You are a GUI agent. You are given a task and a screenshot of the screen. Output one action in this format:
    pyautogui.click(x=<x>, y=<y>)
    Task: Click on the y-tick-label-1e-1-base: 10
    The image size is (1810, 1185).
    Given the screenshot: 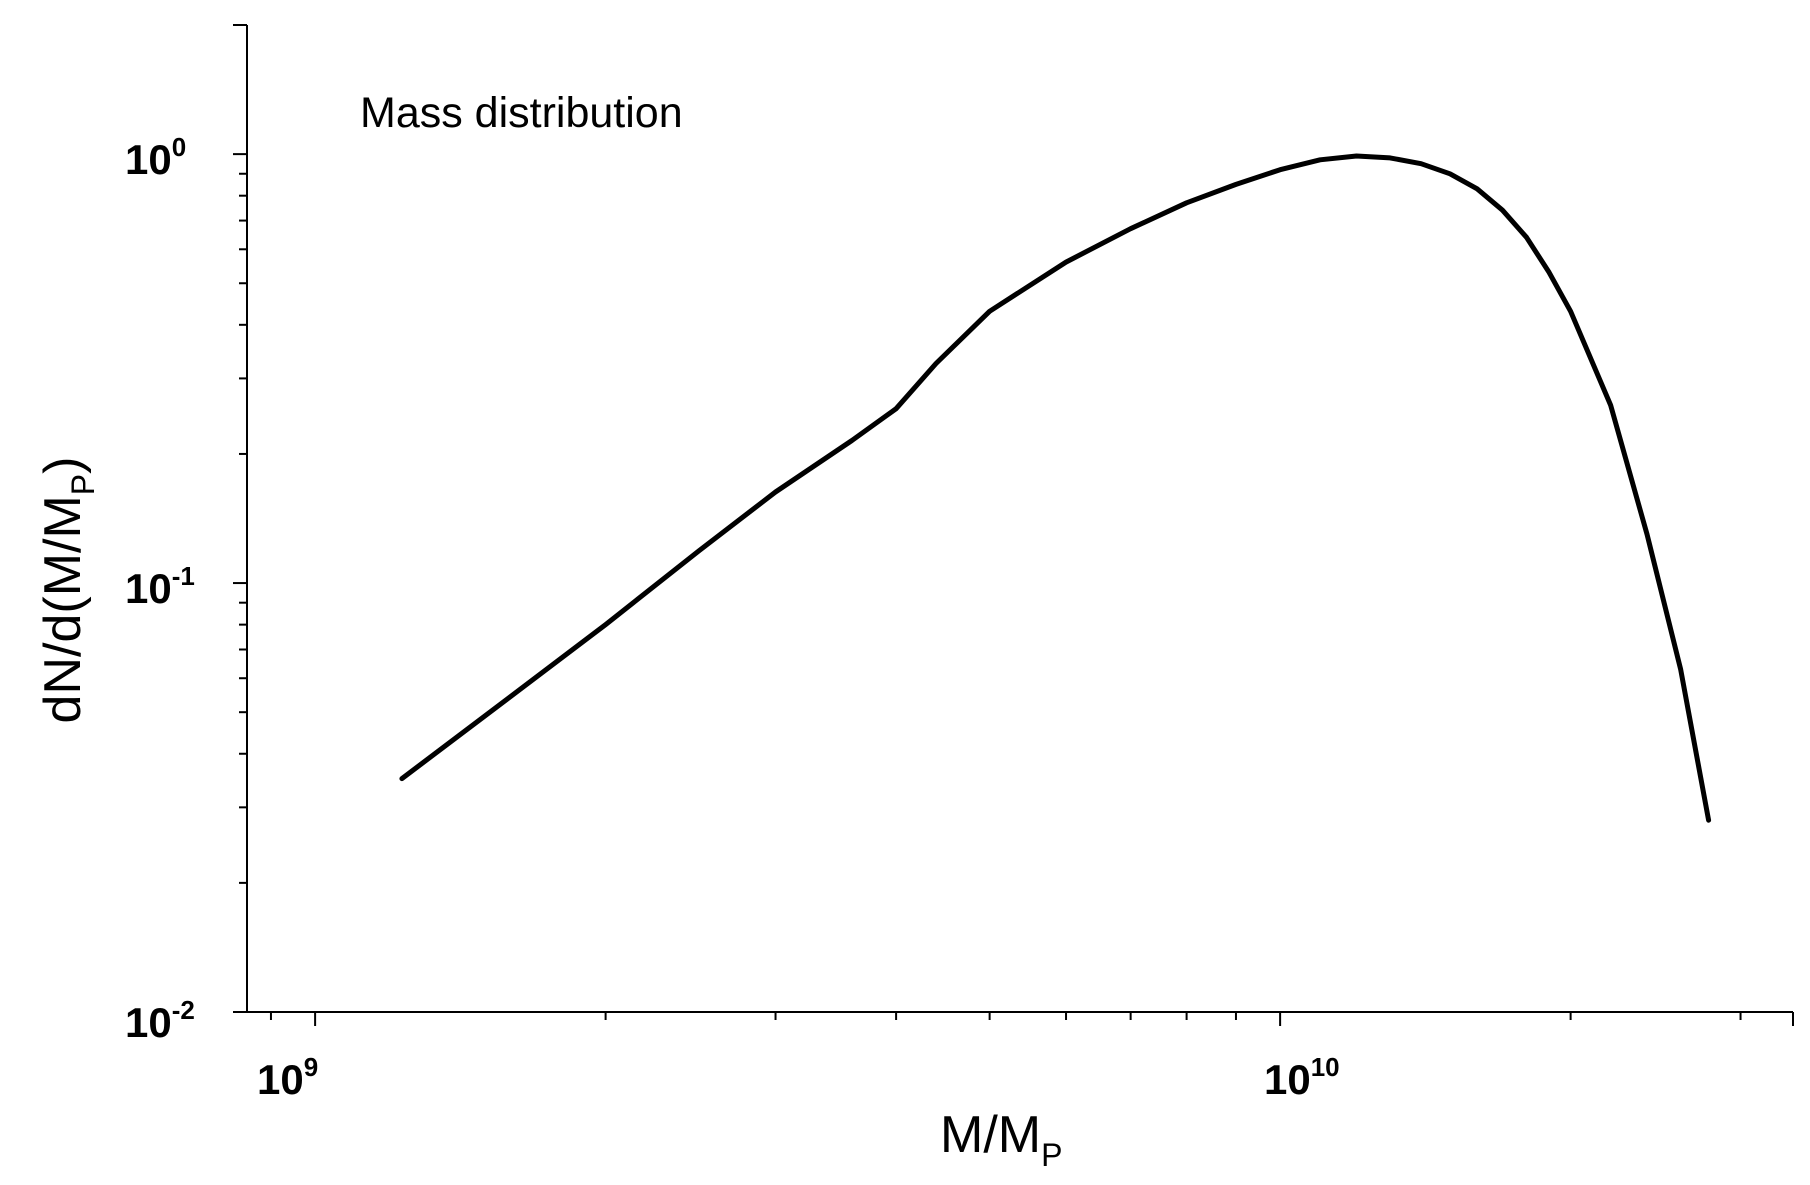 What is the action you would take?
    pyautogui.click(x=148, y=588)
    